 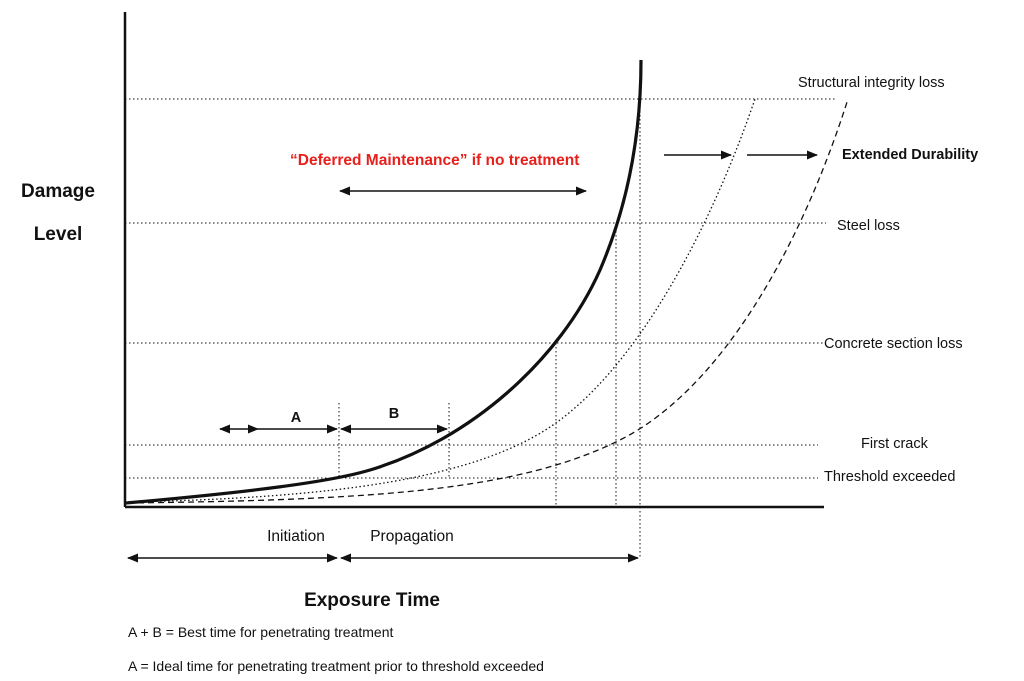 I want to click on label-concrete-section-loss: Concrete section loss, so click(x=893, y=344).